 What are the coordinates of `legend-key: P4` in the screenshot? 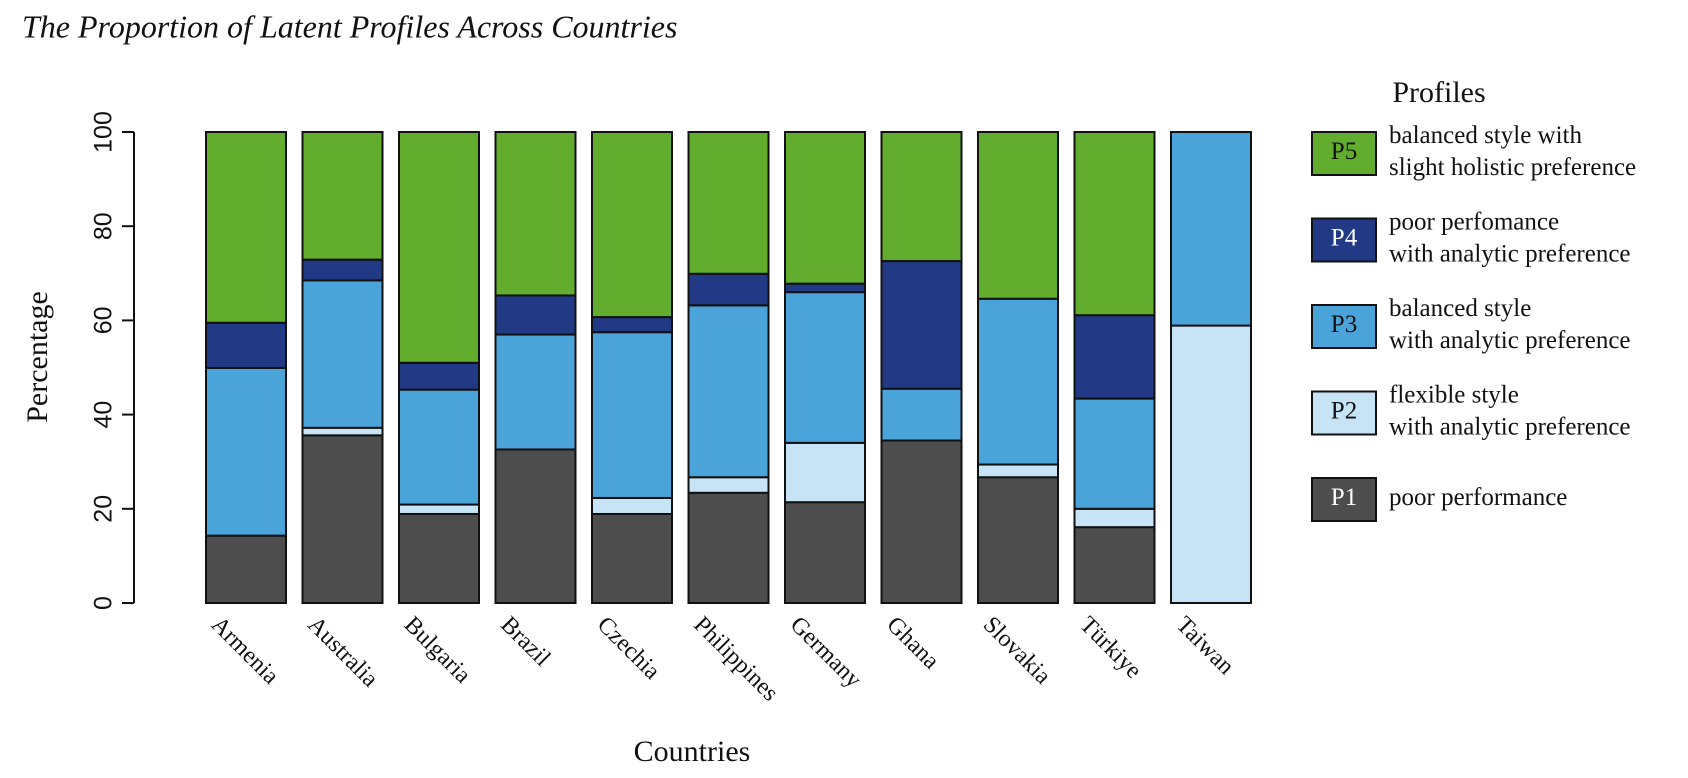 It's located at (1344, 238).